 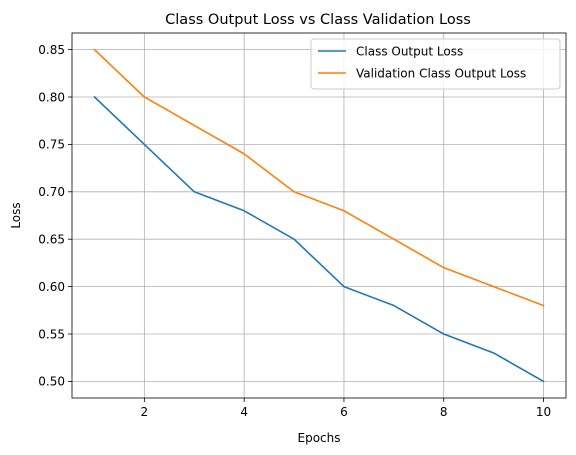 I want to click on y-tick-label: 0.65, so click(x=51, y=240).